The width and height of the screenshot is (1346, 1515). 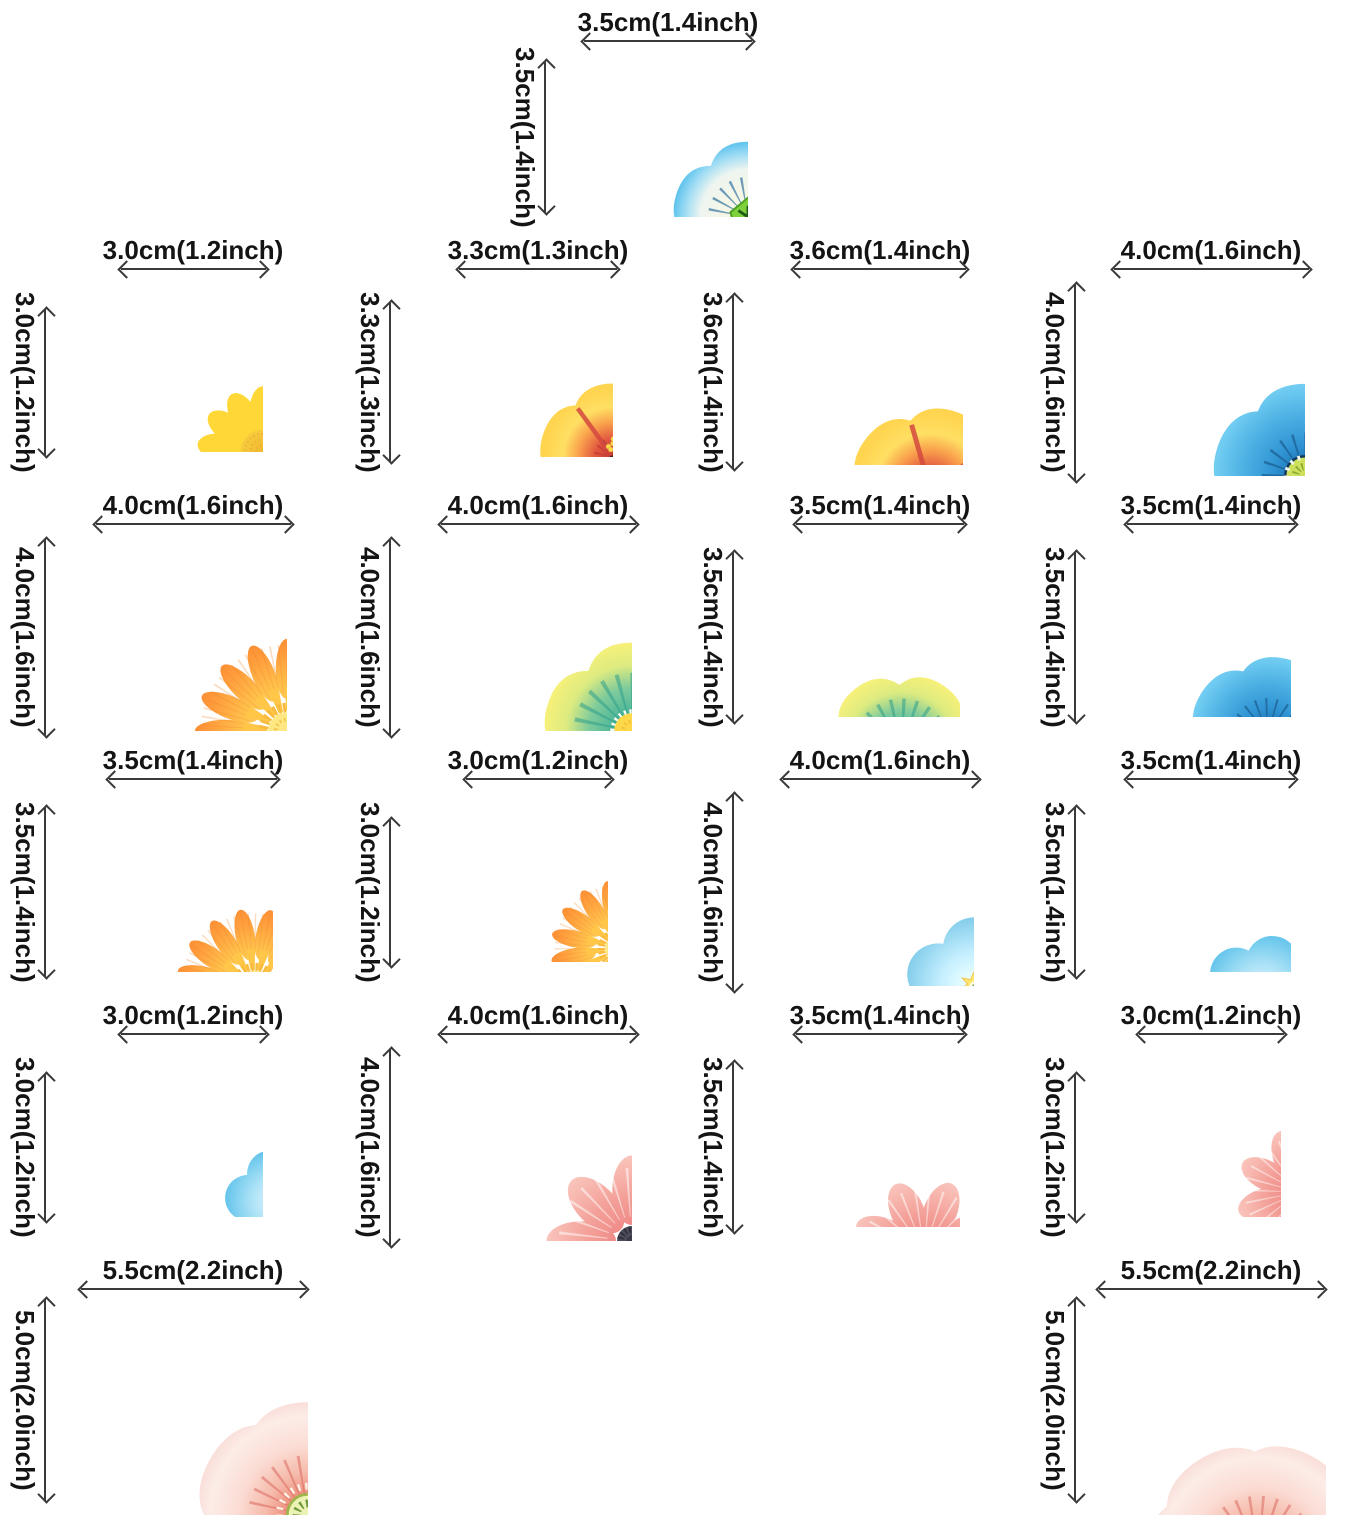 I want to click on blue-mallow-flower-graphic, so click(x=668, y=137).